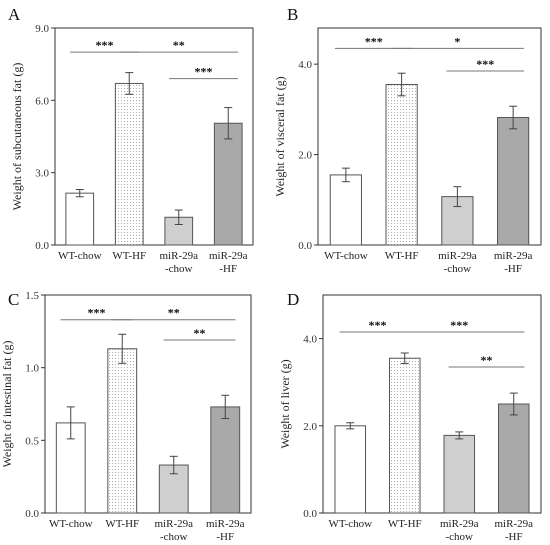 The height and width of the screenshot is (545, 550). I want to click on y-tick-label: 9.0, so click(42, 29).